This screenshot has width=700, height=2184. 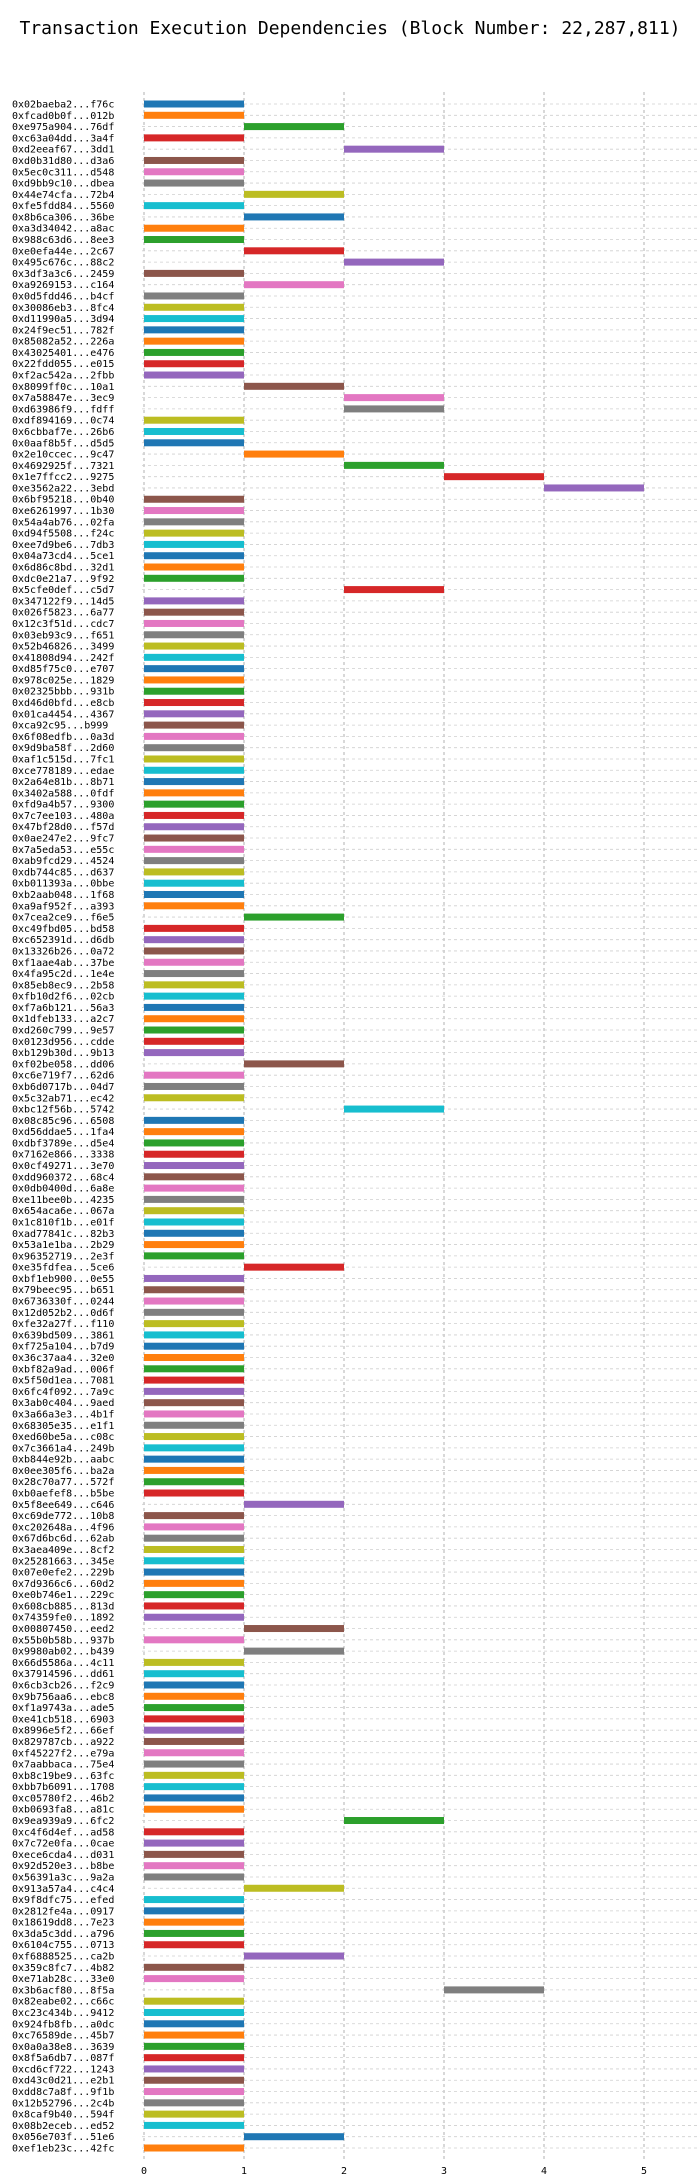 What do you see at coordinates (63, 443) in the screenshot?
I see `y-tick-label-30: 0x0aaf8b5f...d5d5` at bounding box center [63, 443].